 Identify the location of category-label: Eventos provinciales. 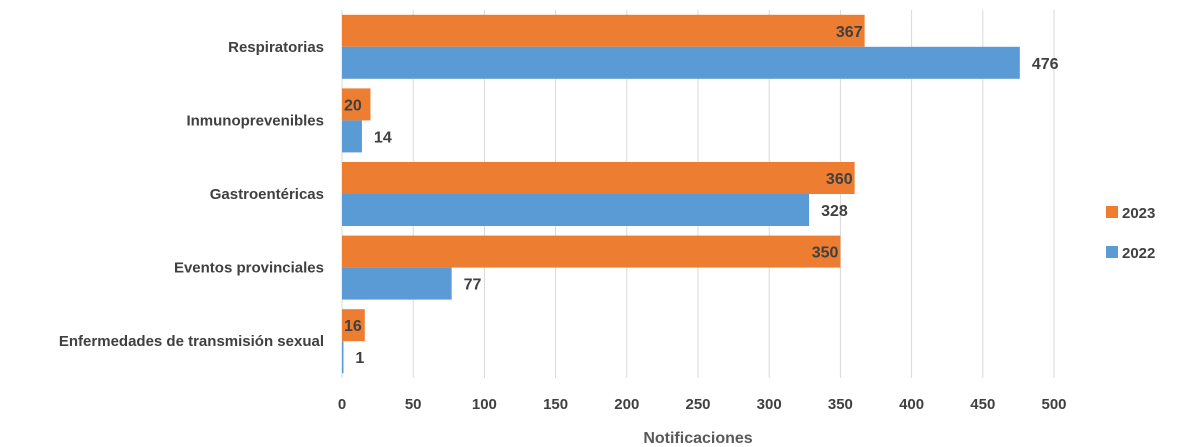
(249, 268).